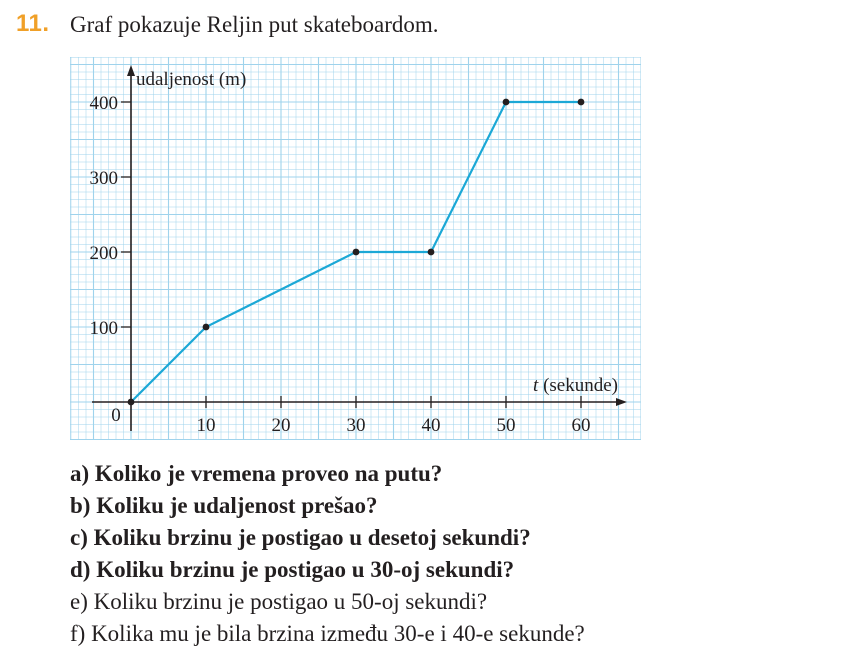 This screenshot has height=671, width=860. What do you see at coordinates (431, 425) in the screenshot?
I see `x-tick-label: 40` at bounding box center [431, 425].